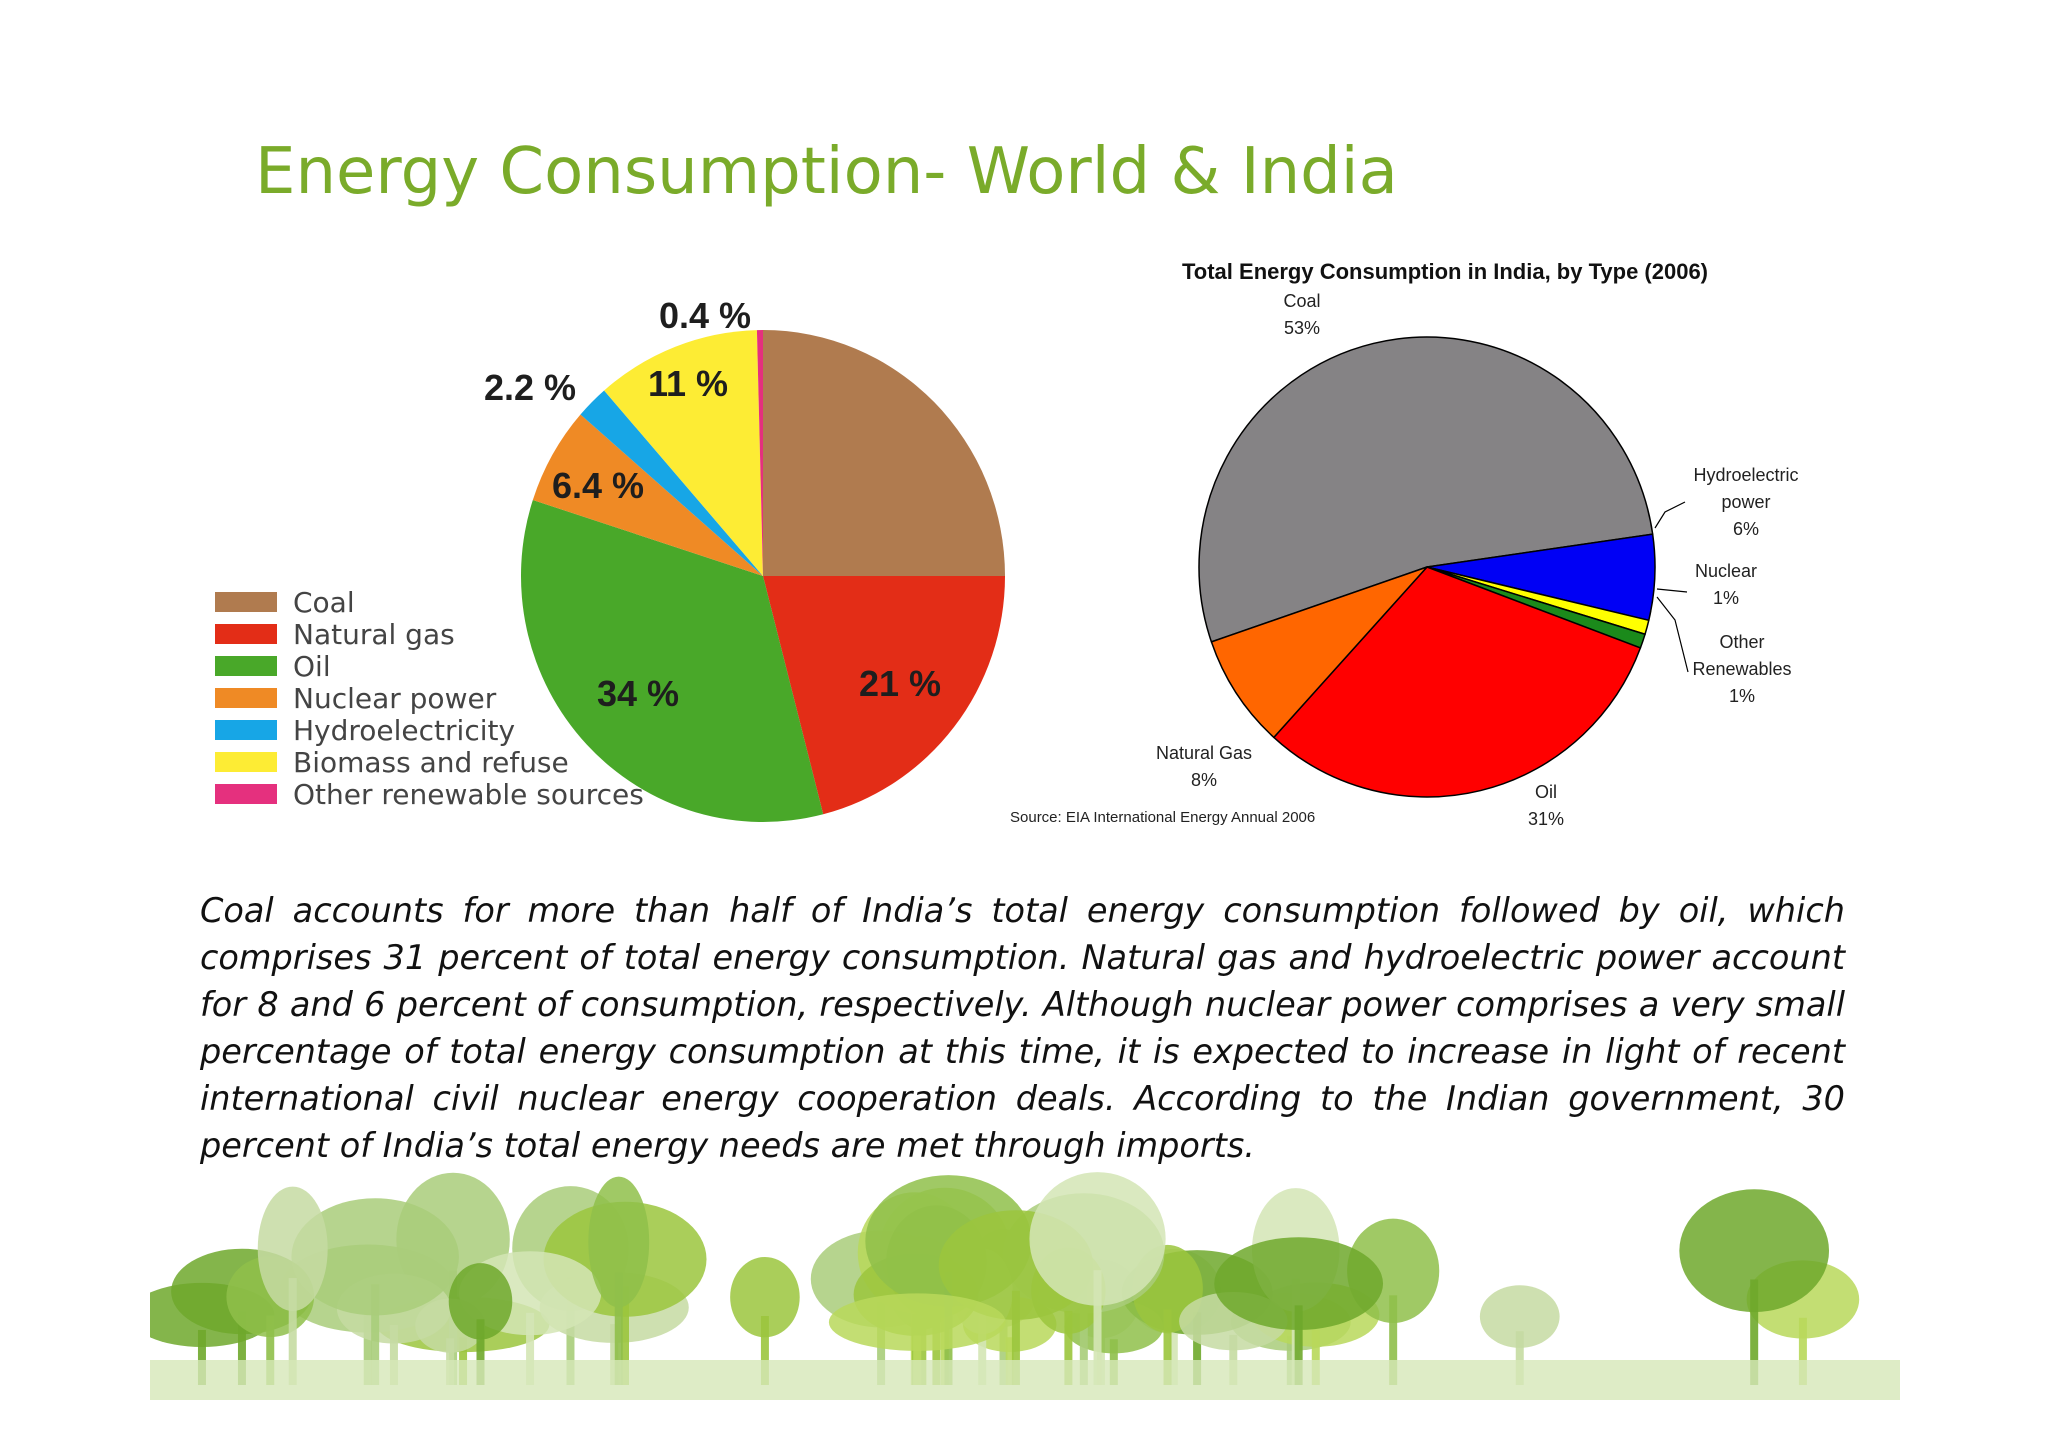 The image size is (2048, 1447). I want to click on world-slice-biomass-and-refuse, so click(683, 453).